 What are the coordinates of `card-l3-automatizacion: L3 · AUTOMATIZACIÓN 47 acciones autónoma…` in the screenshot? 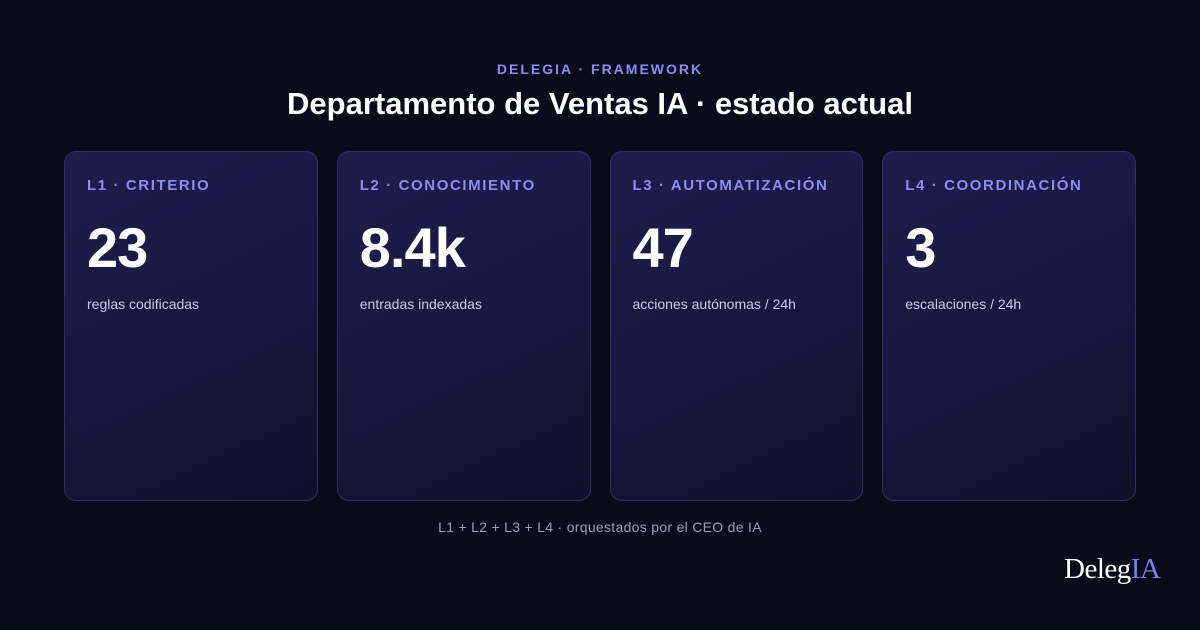 It's located at (736, 326).